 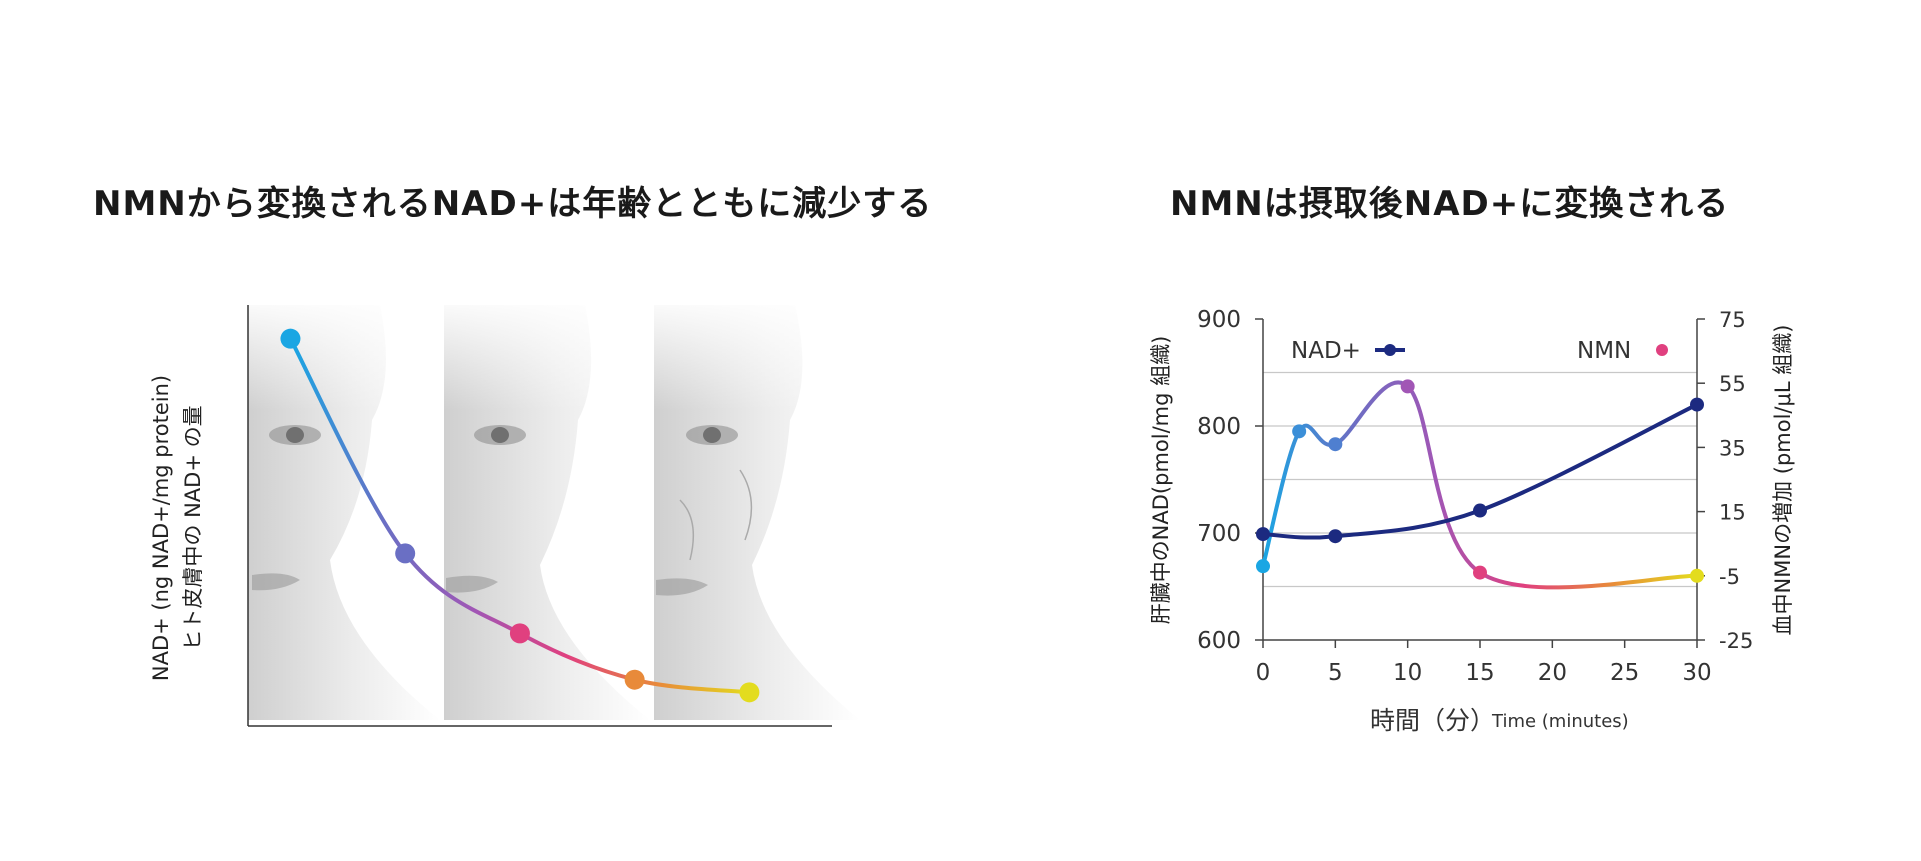 I want to click on y-left-tick-label: 600, so click(x=1219, y=641).